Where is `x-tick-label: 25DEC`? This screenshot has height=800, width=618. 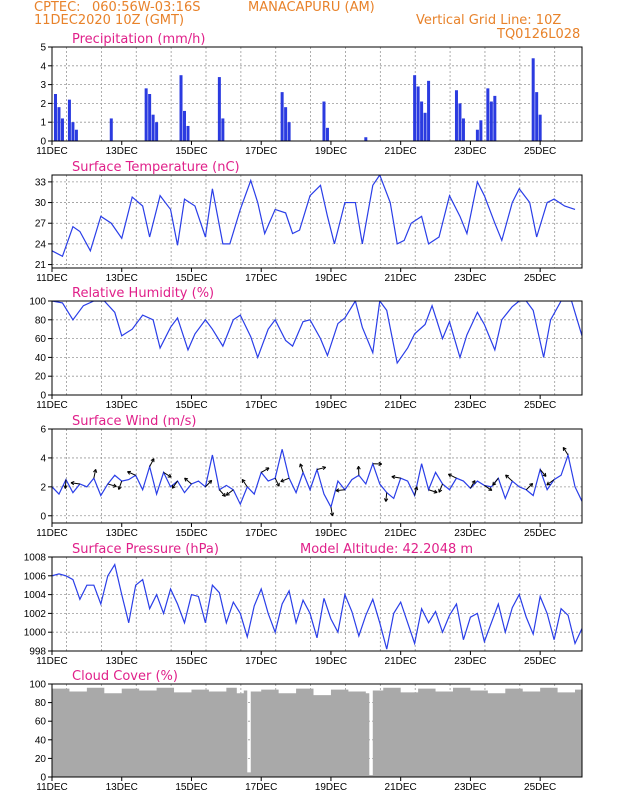 x-tick-label: 25DEC is located at coordinates (540, 151).